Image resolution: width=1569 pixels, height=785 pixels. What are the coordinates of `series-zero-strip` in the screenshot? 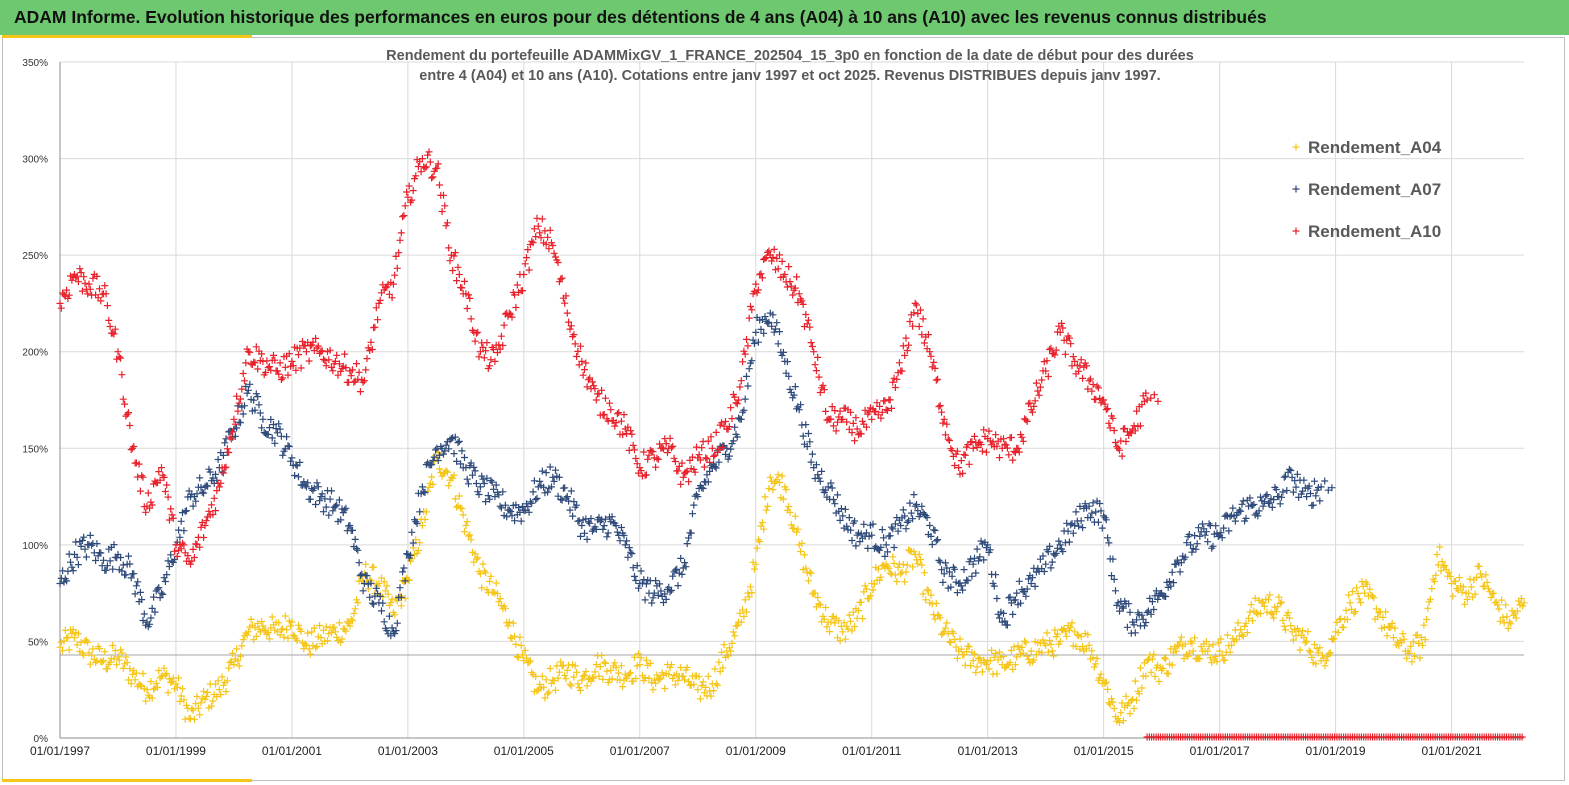 It's located at (1334, 737).